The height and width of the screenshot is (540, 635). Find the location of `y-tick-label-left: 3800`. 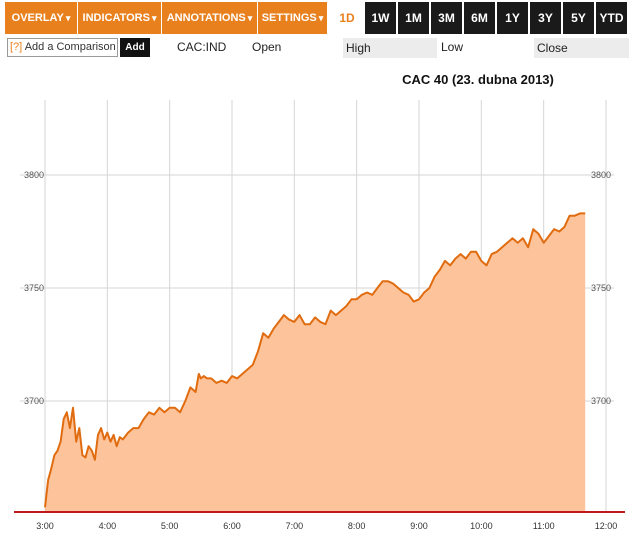

y-tick-label-left: 3800 is located at coordinates (34, 175).